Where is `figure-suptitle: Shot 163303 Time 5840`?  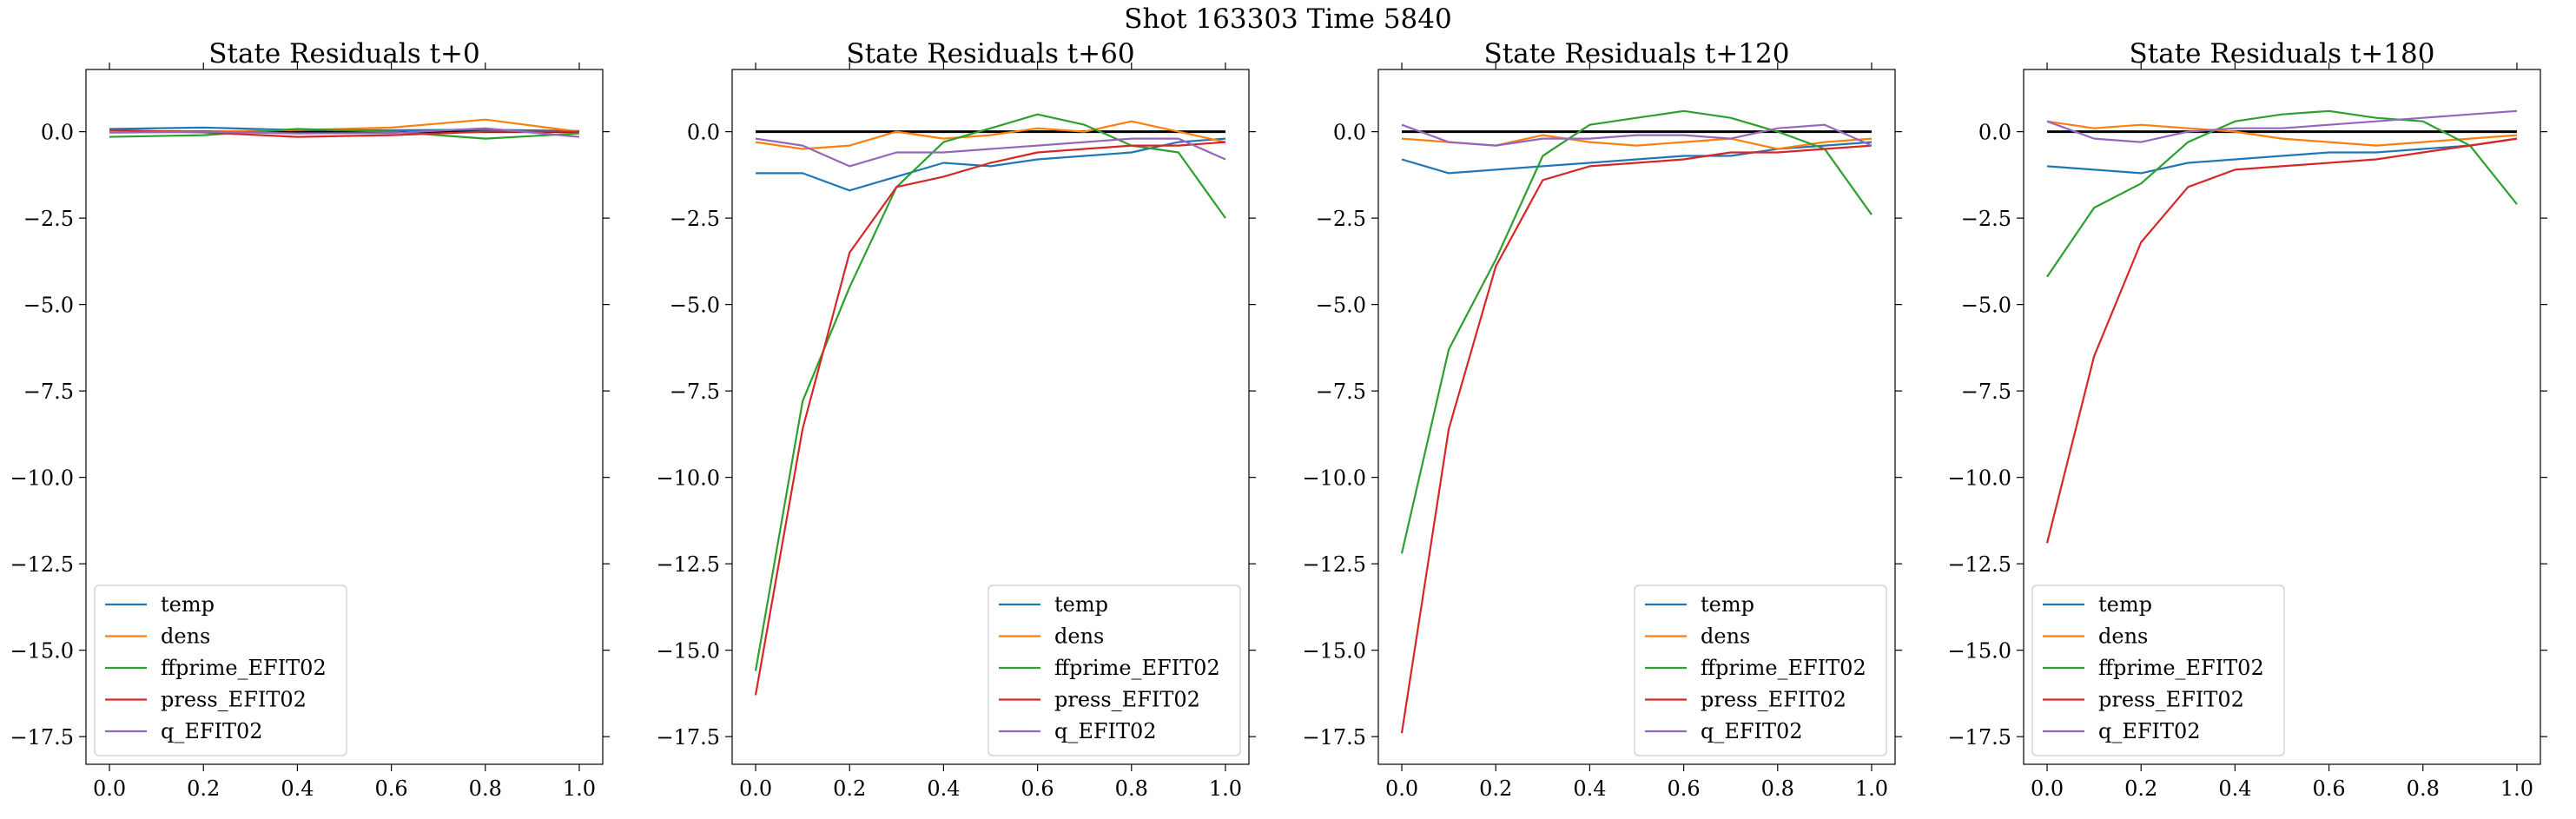 figure-suptitle: Shot 163303 Time 5840 is located at coordinates (1287, 19).